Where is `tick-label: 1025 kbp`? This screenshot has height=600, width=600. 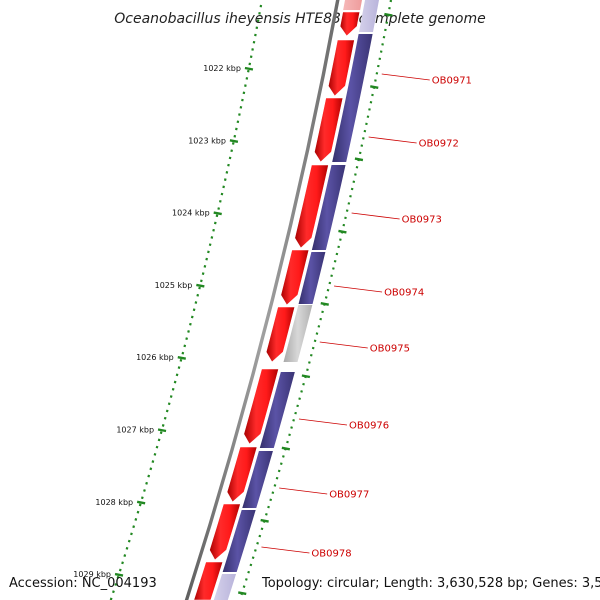 tick-label: 1025 kbp is located at coordinates (174, 285).